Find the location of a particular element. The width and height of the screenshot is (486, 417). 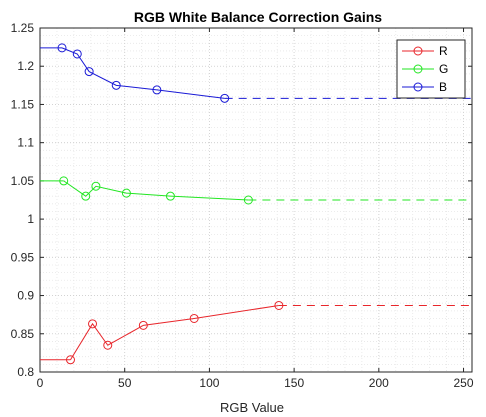

y-tick-label: 0.8 is located at coordinates (25, 372).